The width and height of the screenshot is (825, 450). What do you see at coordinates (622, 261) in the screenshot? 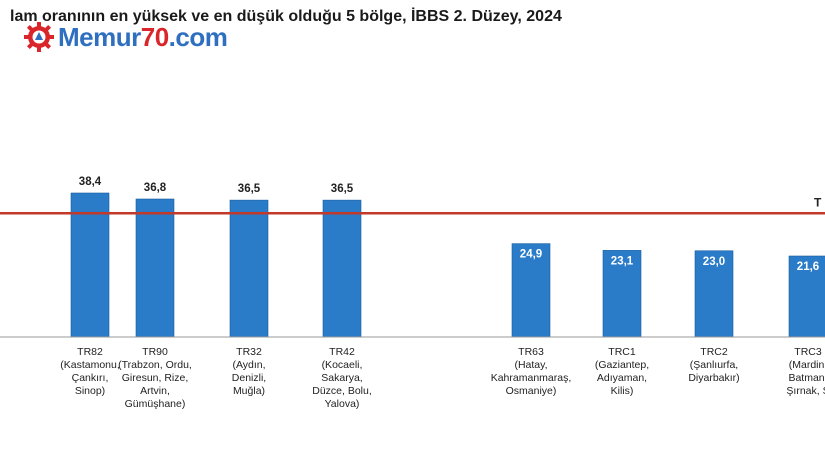
I see `bar-value-label: 23,1` at bounding box center [622, 261].